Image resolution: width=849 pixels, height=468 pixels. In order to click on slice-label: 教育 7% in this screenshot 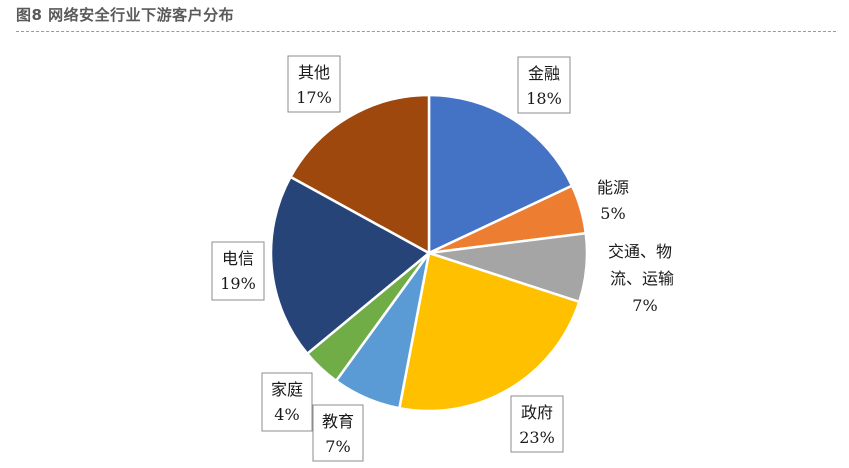, I will do `click(338, 433)`.